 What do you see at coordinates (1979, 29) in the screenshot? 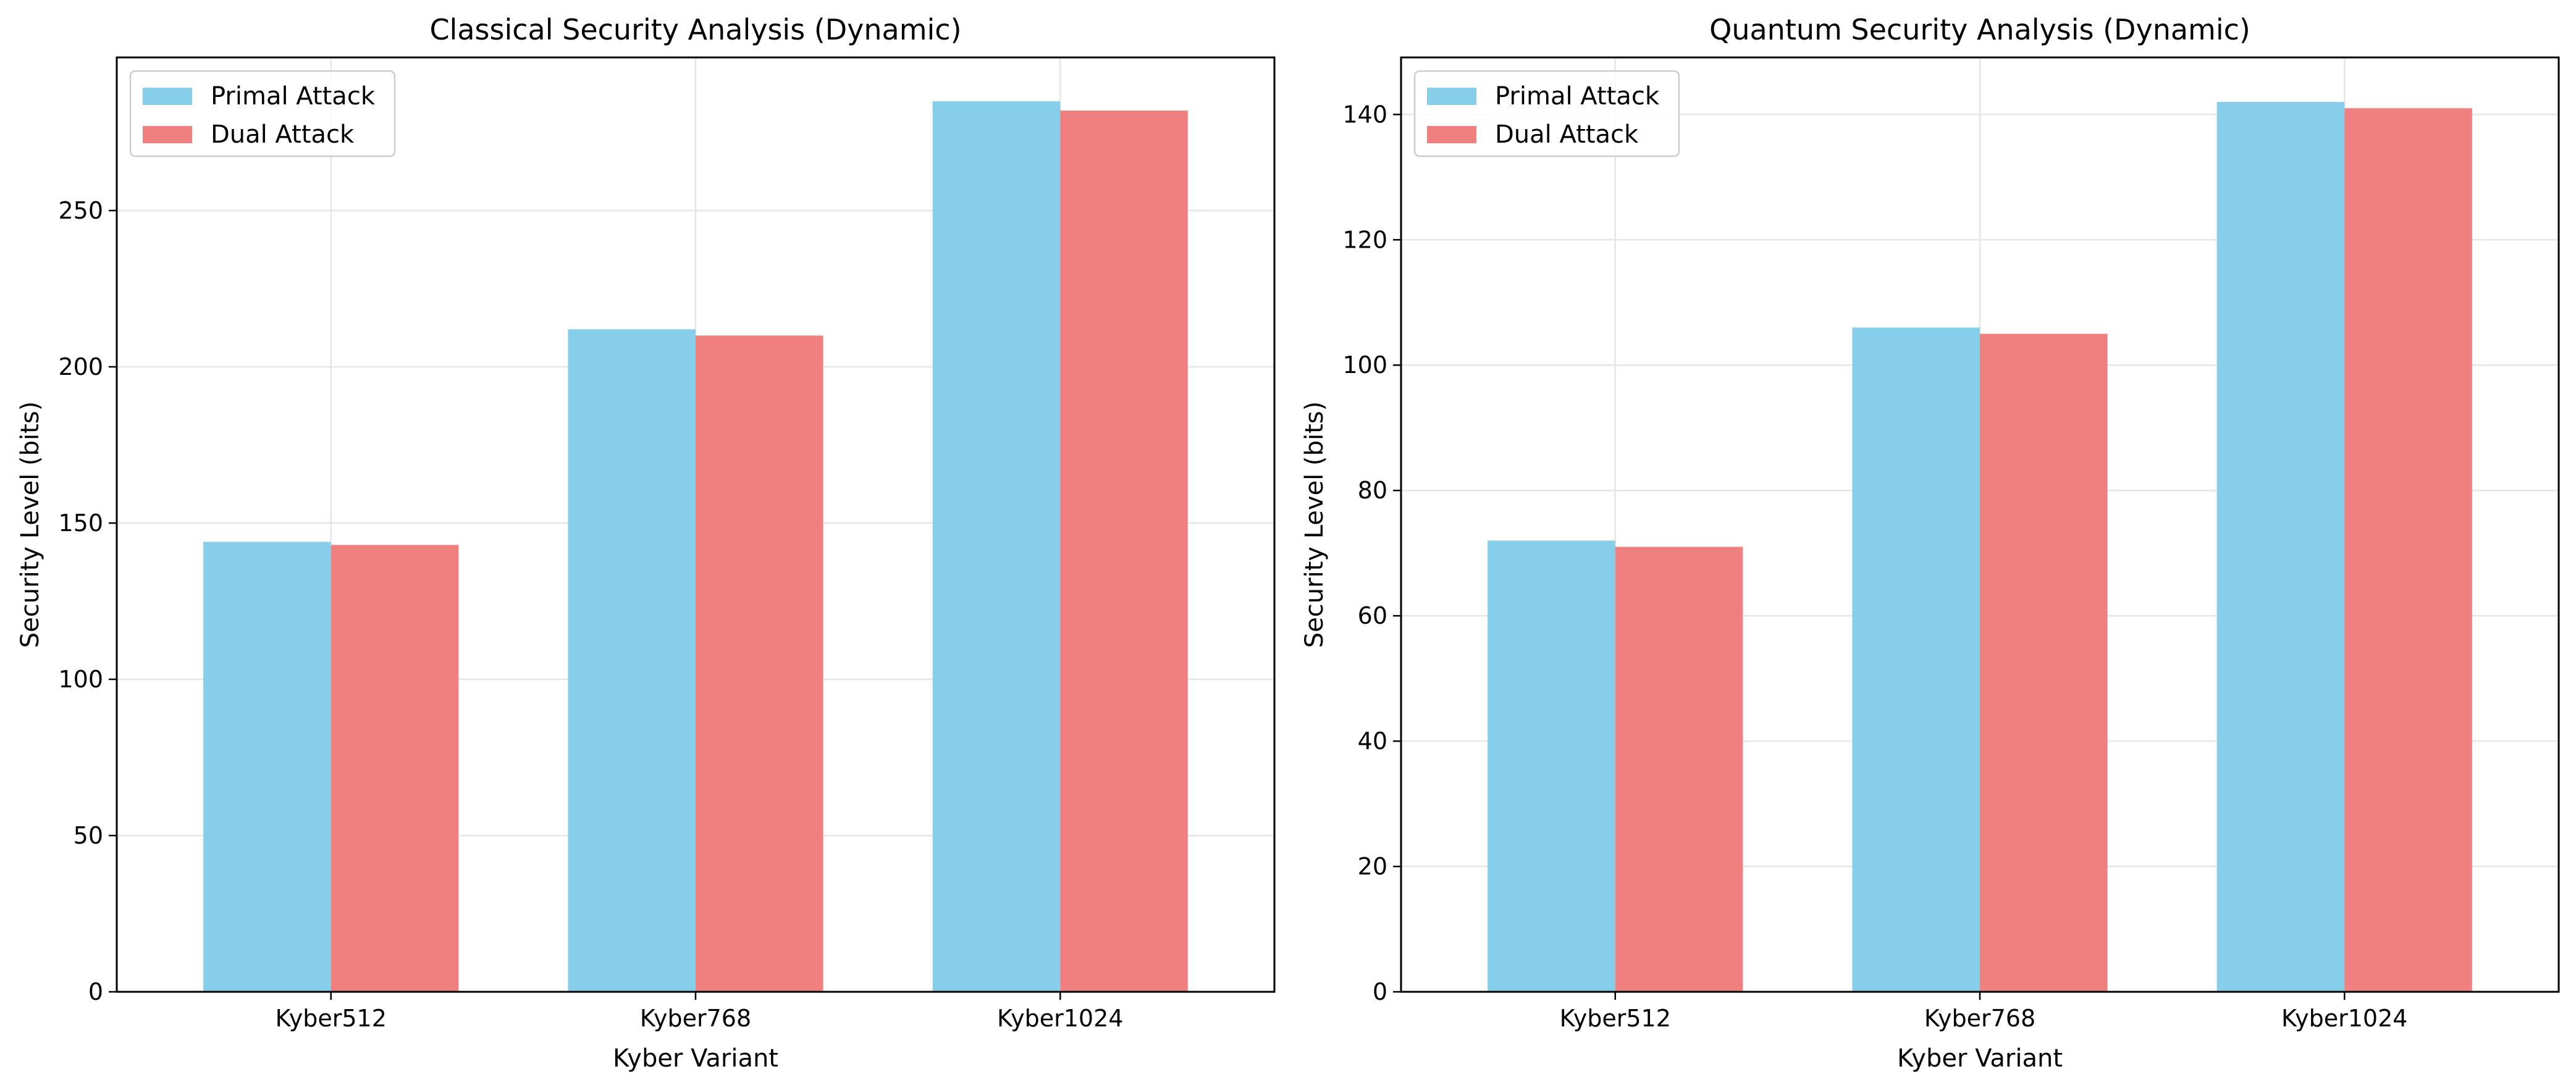
I see `chart-title: Quantum Security Analysis (Dynamic)` at bounding box center [1979, 29].